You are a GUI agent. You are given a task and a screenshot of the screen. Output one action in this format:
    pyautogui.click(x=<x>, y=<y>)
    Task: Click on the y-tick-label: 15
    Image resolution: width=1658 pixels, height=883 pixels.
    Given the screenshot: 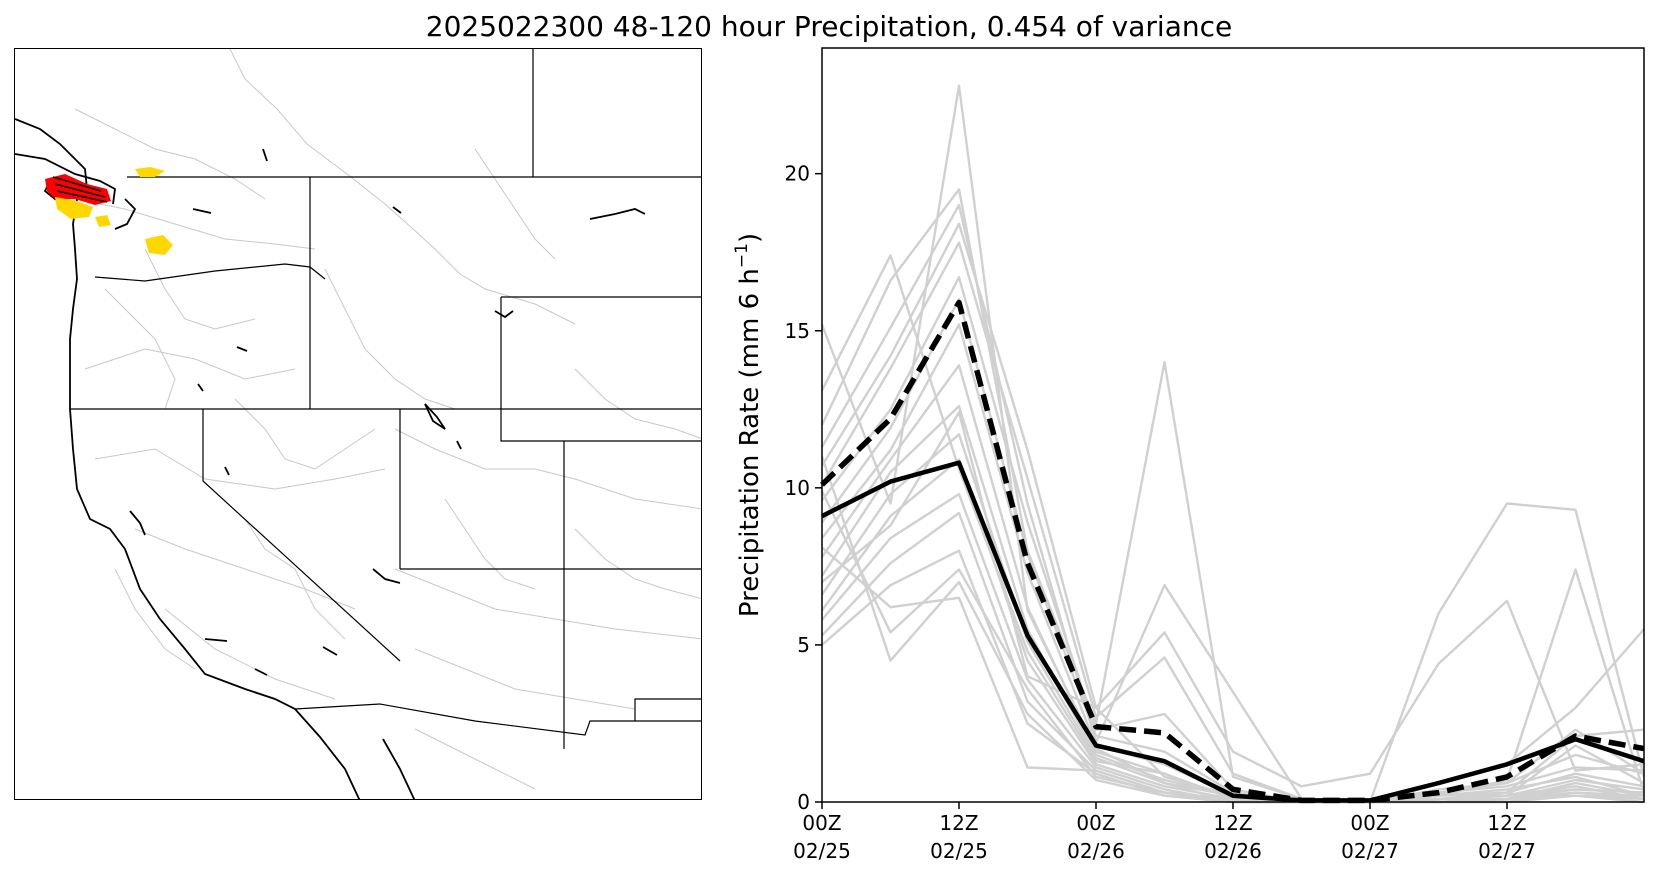 What is the action you would take?
    pyautogui.click(x=797, y=331)
    